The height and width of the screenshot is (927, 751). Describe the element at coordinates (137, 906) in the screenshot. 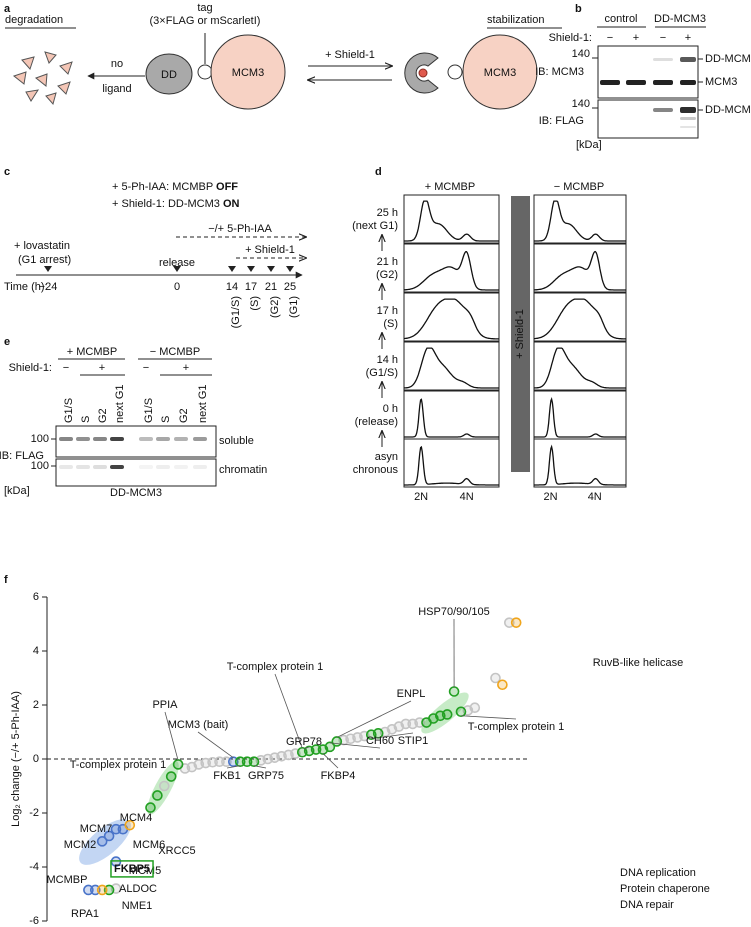

I see `annotation: NME1` at that location.